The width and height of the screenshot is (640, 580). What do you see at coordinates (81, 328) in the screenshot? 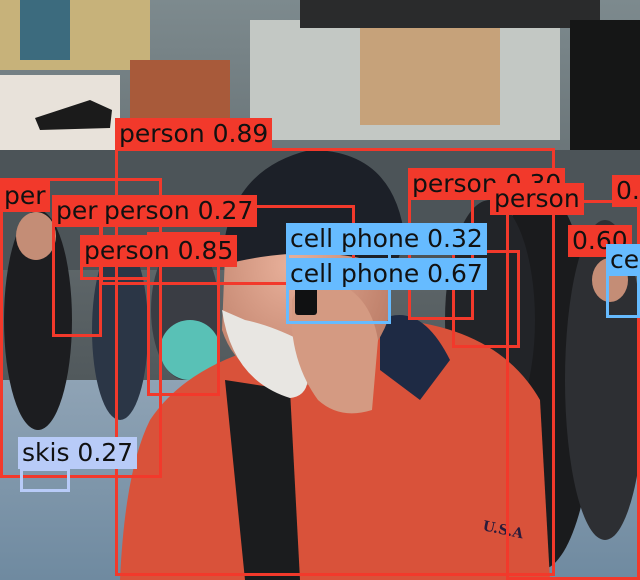
I see `person-box-left` at bounding box center [81, 328].